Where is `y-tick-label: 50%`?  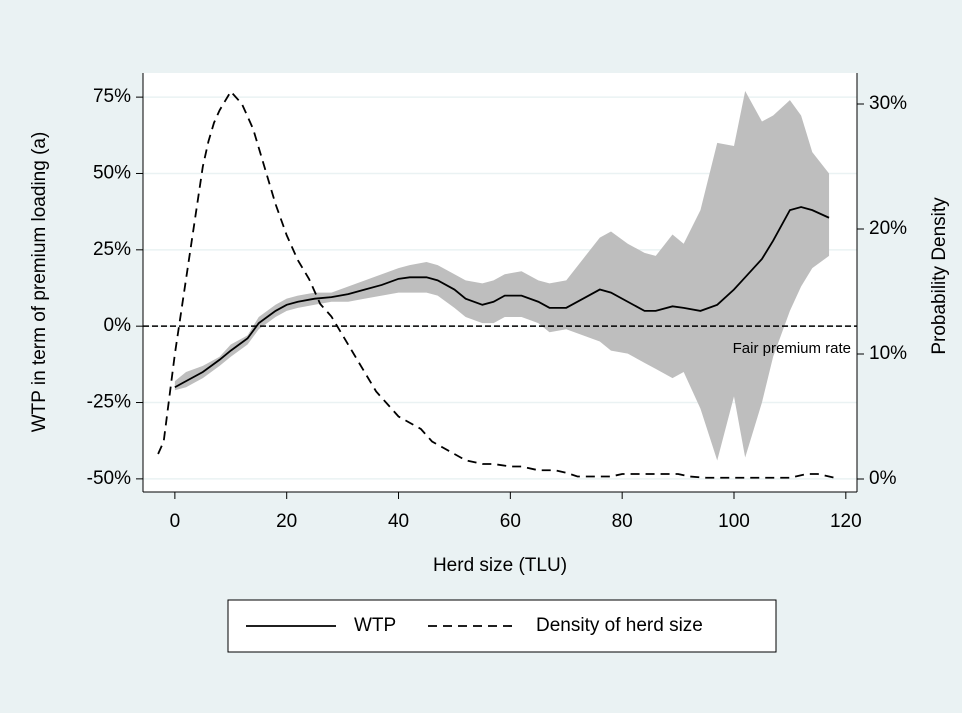
y-tick-label: 50% is located at coordinates (112, 172).